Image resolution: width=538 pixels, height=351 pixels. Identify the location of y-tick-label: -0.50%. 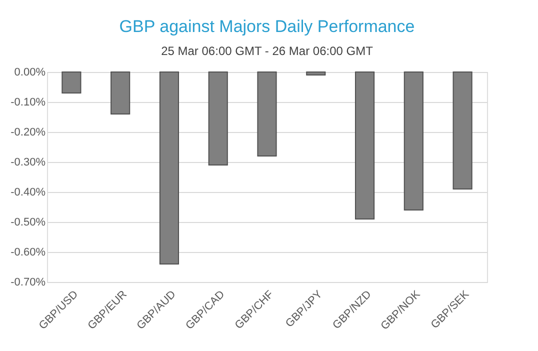
(28, 222).